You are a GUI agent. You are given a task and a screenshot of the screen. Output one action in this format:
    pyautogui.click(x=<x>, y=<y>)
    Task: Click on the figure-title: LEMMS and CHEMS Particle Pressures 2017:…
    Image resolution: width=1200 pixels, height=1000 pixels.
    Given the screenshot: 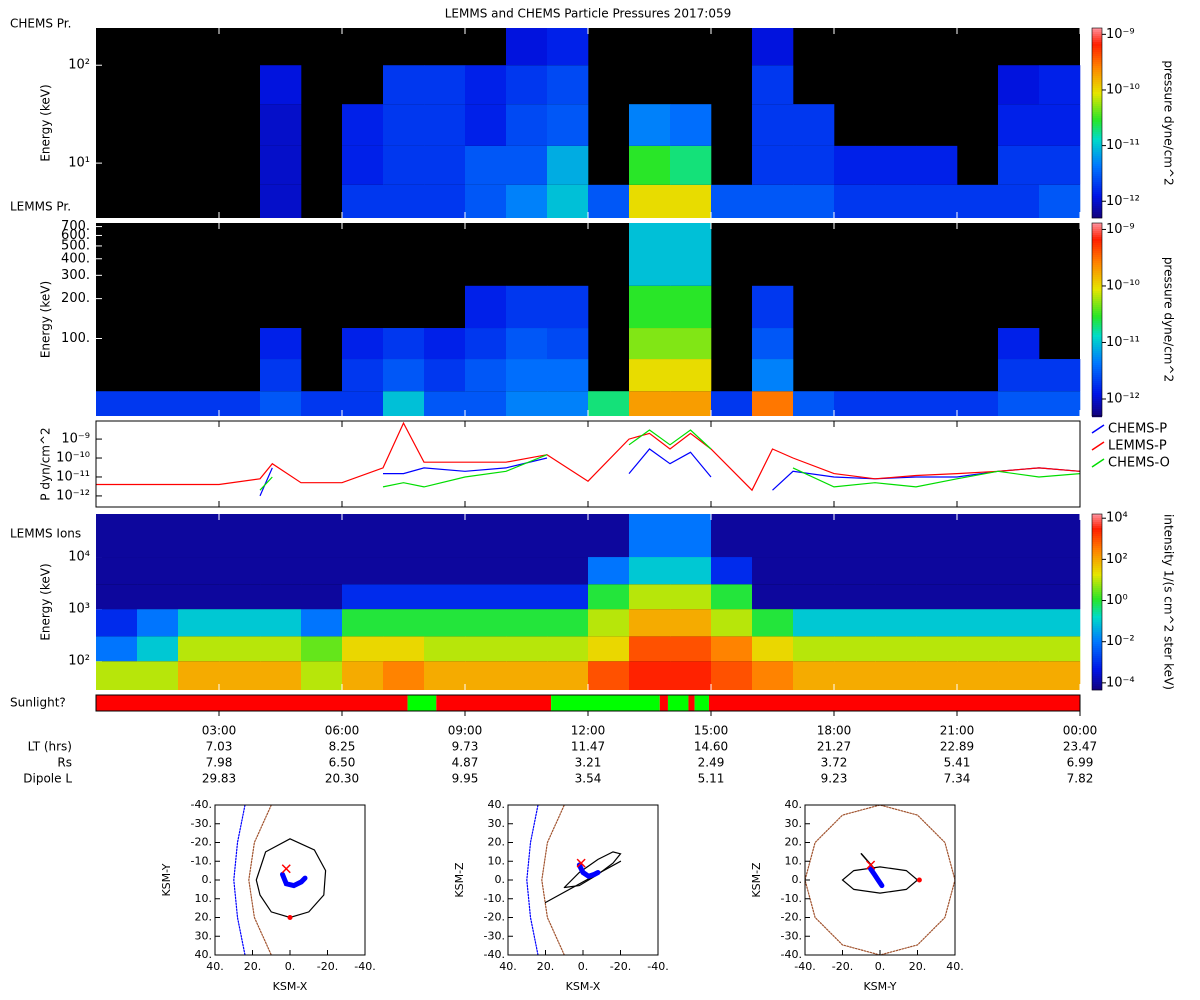 What is the action you would take?
    pyautogui.click(x=588, y=14)
    